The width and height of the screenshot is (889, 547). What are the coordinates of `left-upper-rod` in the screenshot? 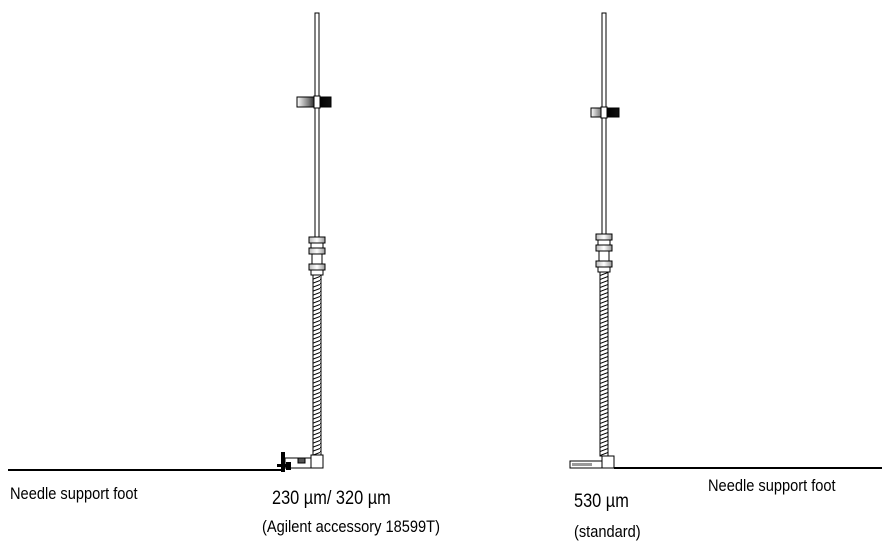 It's located at (317, 125).